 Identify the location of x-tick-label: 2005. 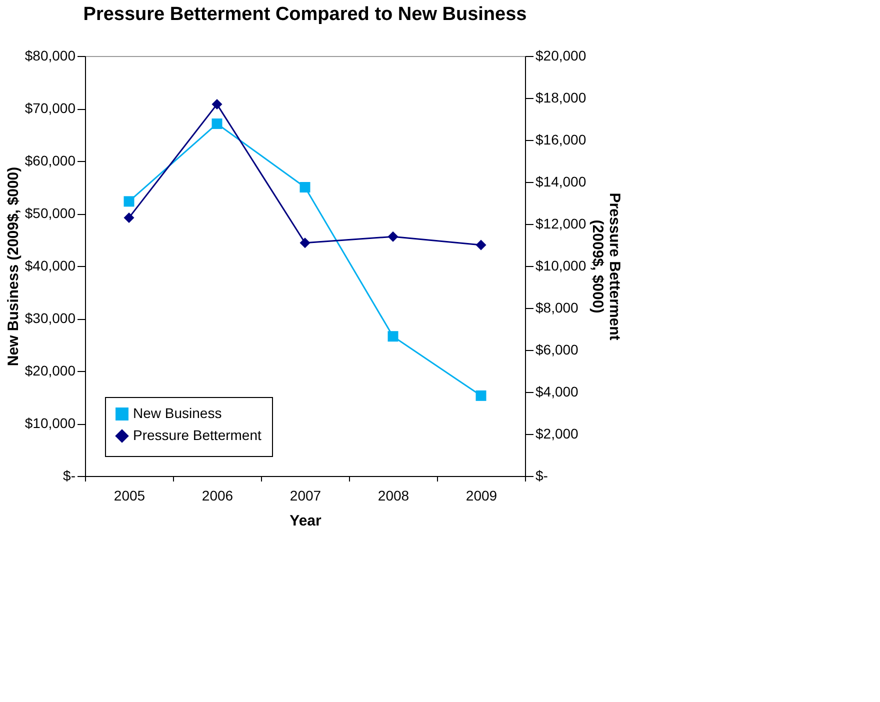
(130, 496).